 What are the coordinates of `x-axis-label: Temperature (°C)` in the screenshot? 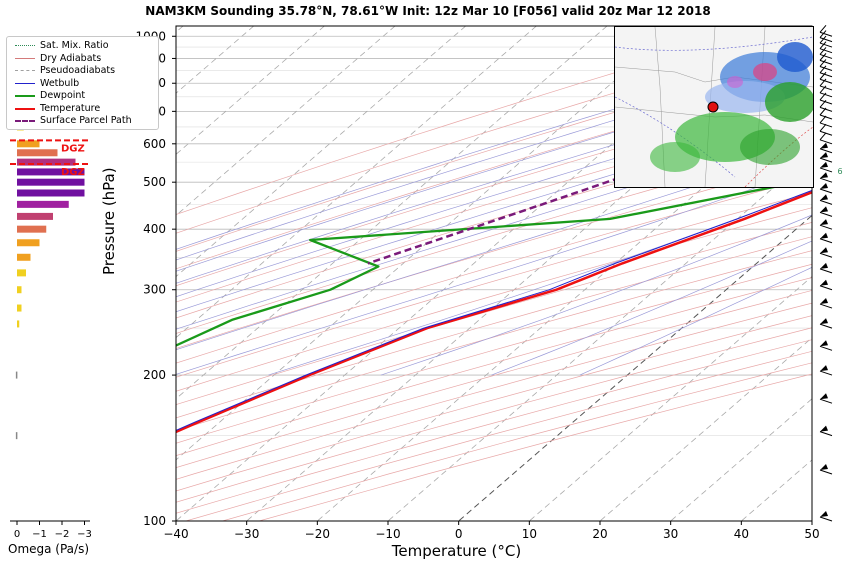 It's located at (456, 551).